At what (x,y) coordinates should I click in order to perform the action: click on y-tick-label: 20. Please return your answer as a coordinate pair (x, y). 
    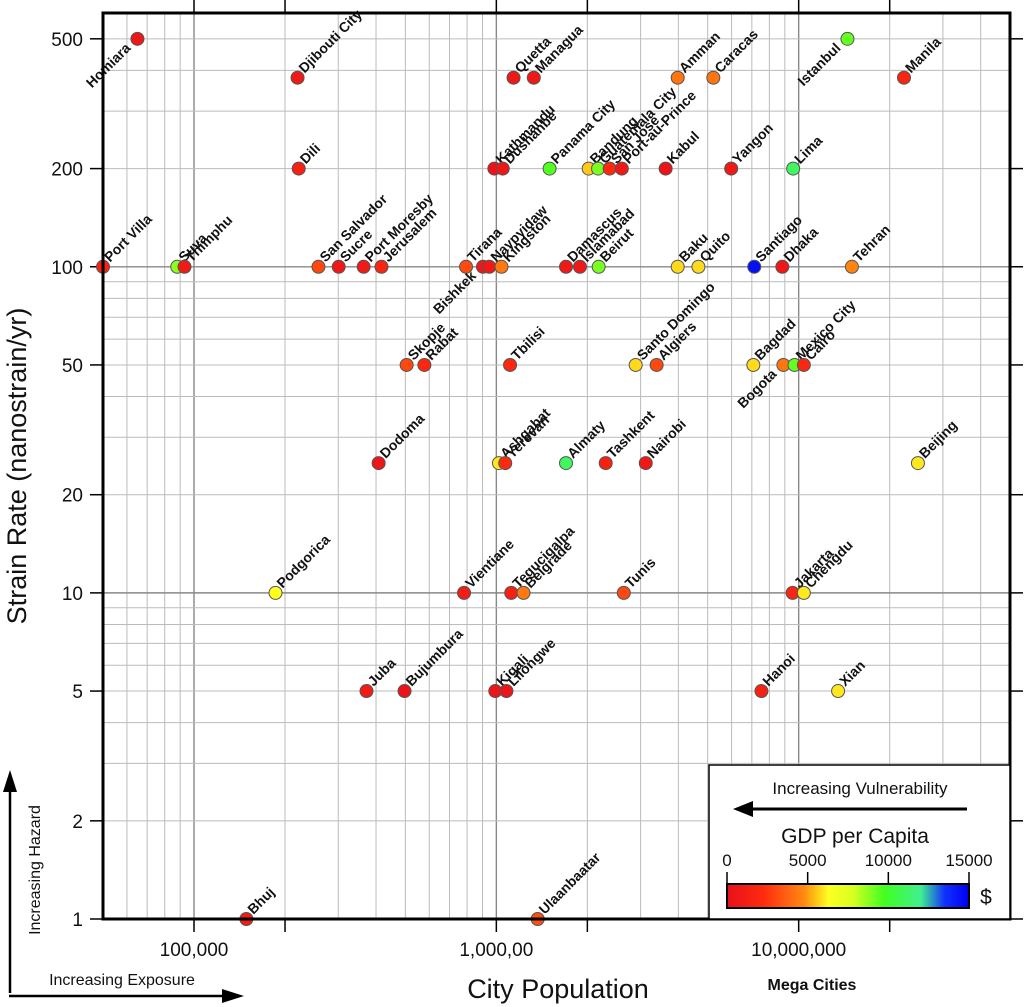
    Looking at the image, I should click on (72, 496).